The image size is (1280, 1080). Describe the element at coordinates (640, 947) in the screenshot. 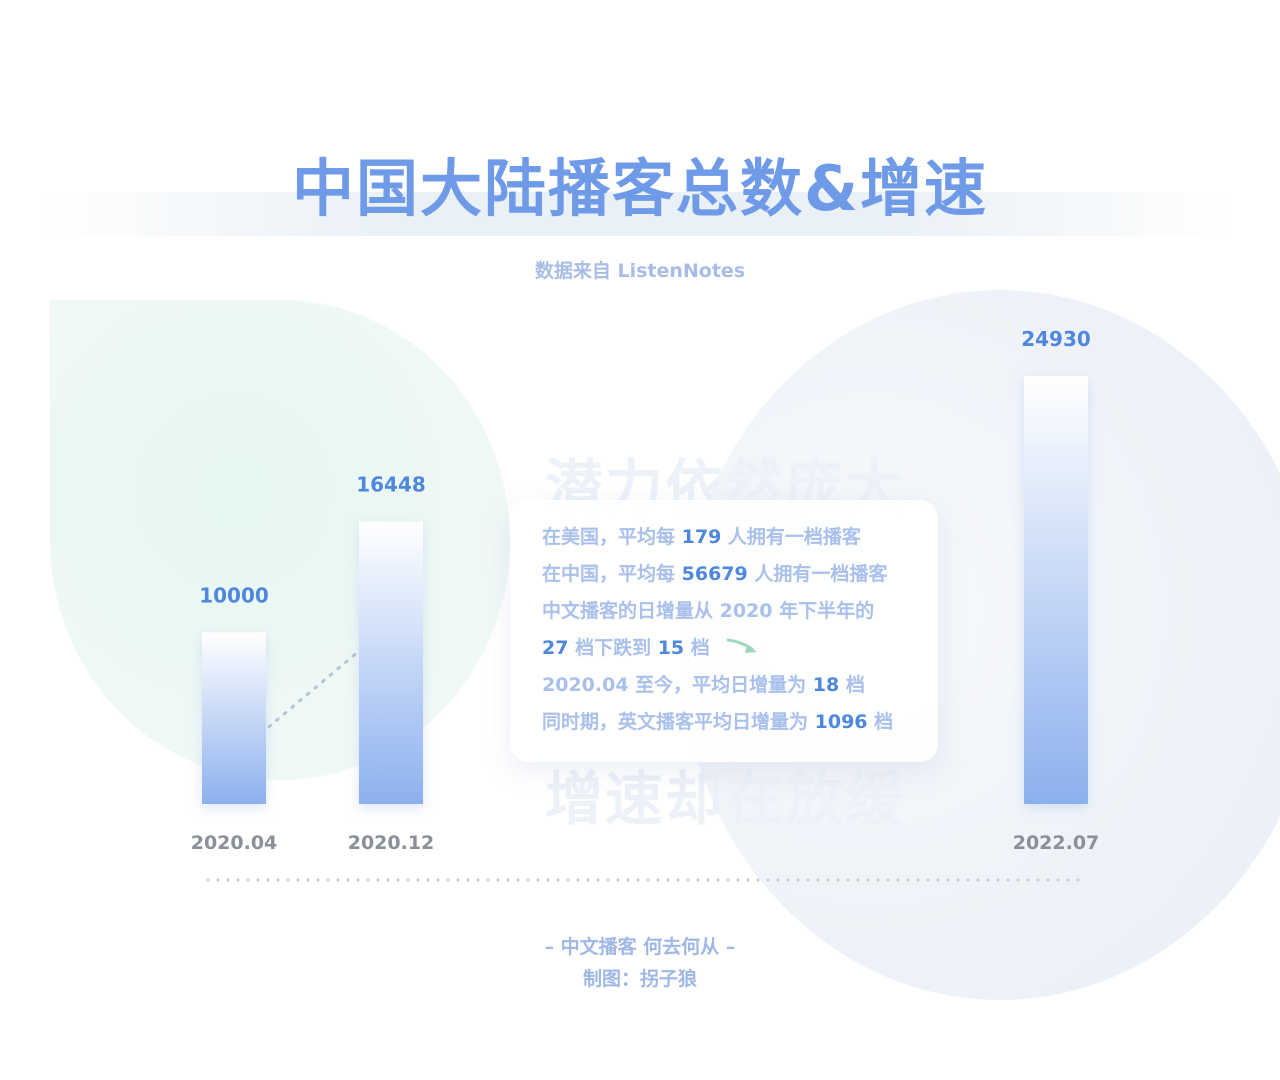

I see `footer-tagline: – 中文播客 何去何从 –` at that location.